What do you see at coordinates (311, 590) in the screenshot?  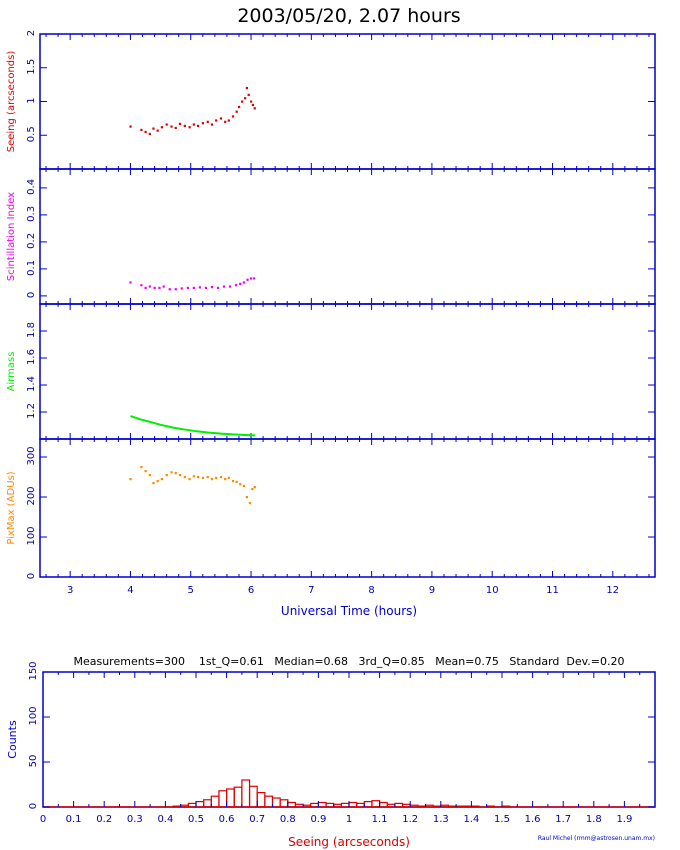 I see `time-tick-label: 7` at bounding box center [311, 590].